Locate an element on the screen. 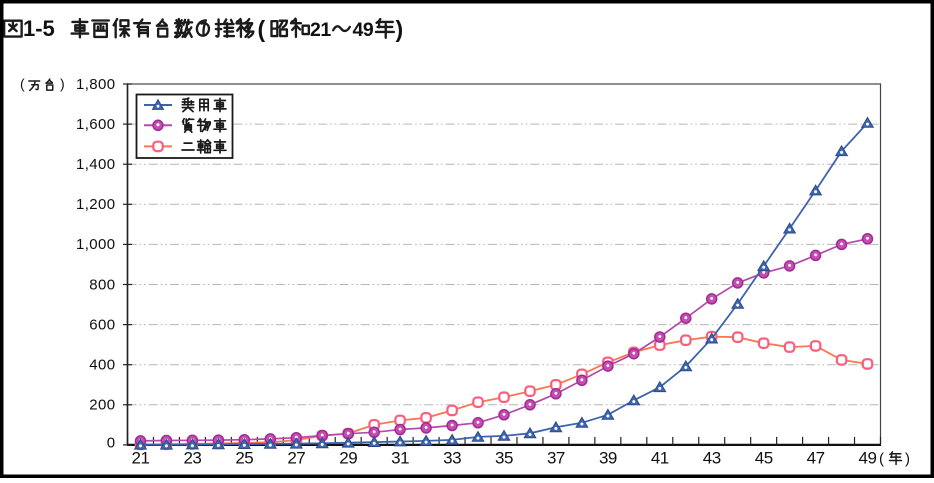 The width and height of the screenshot is (934, 483). svg-text: 41 is located at coordinates (660, 458).